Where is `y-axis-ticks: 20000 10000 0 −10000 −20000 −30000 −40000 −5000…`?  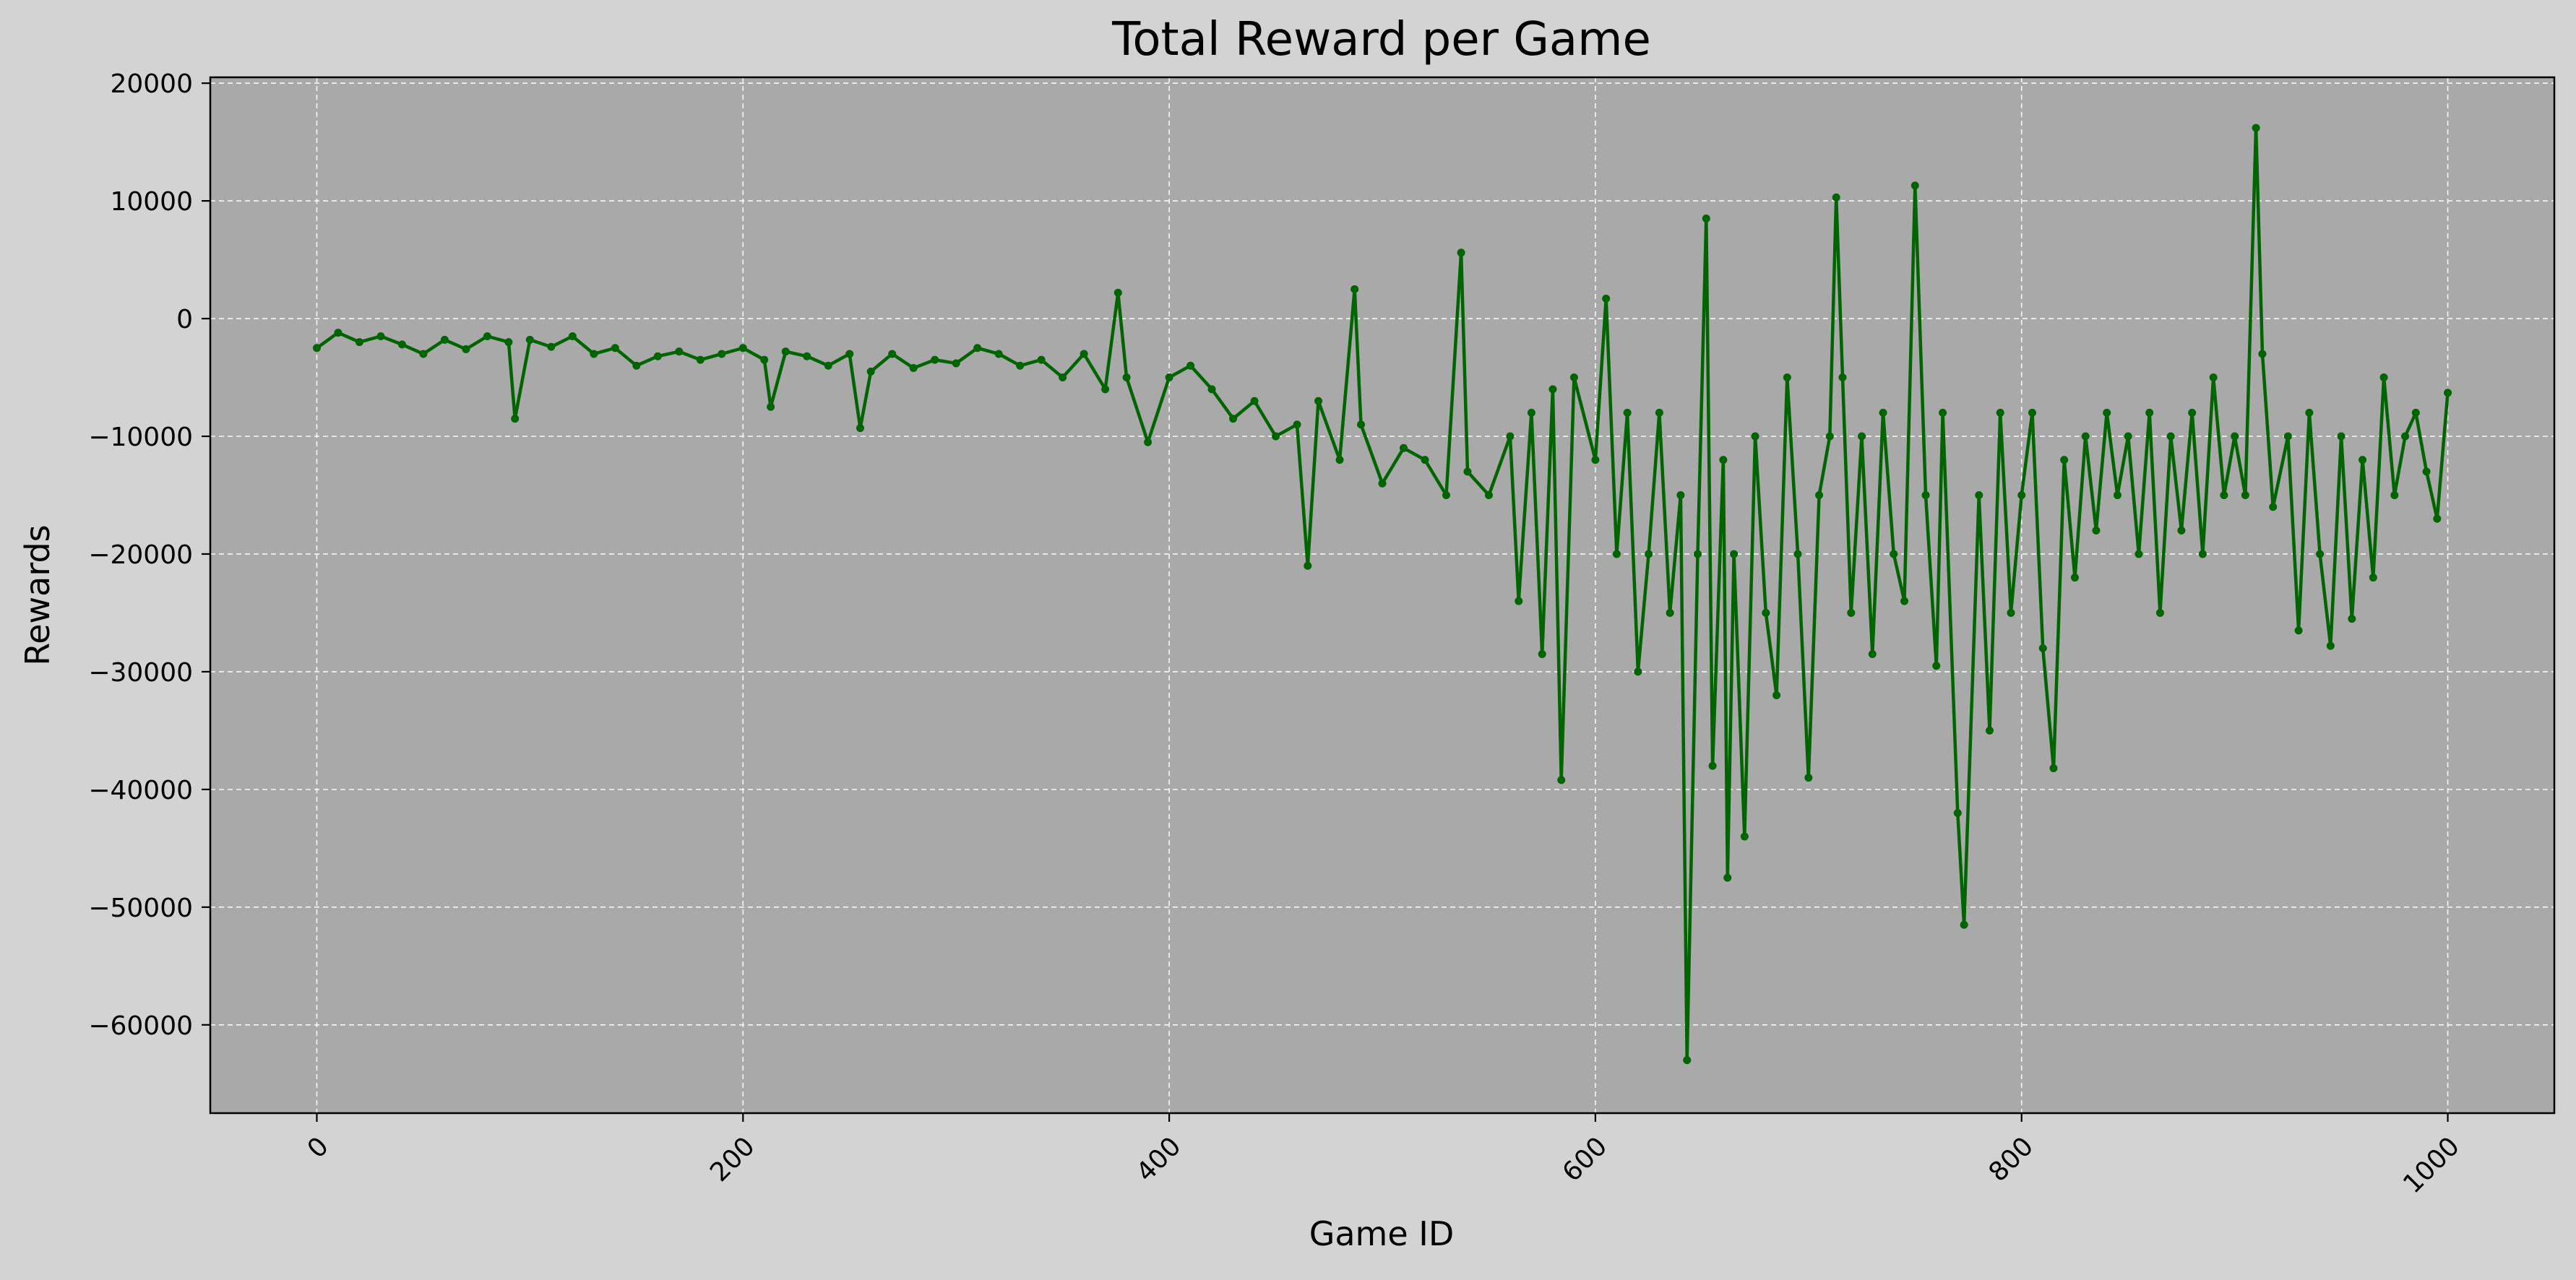
y-axis-ticks: 20000 10000 0 −10000 −20000 −30000 −40000 −5000… is located at coordinates (149, 555).